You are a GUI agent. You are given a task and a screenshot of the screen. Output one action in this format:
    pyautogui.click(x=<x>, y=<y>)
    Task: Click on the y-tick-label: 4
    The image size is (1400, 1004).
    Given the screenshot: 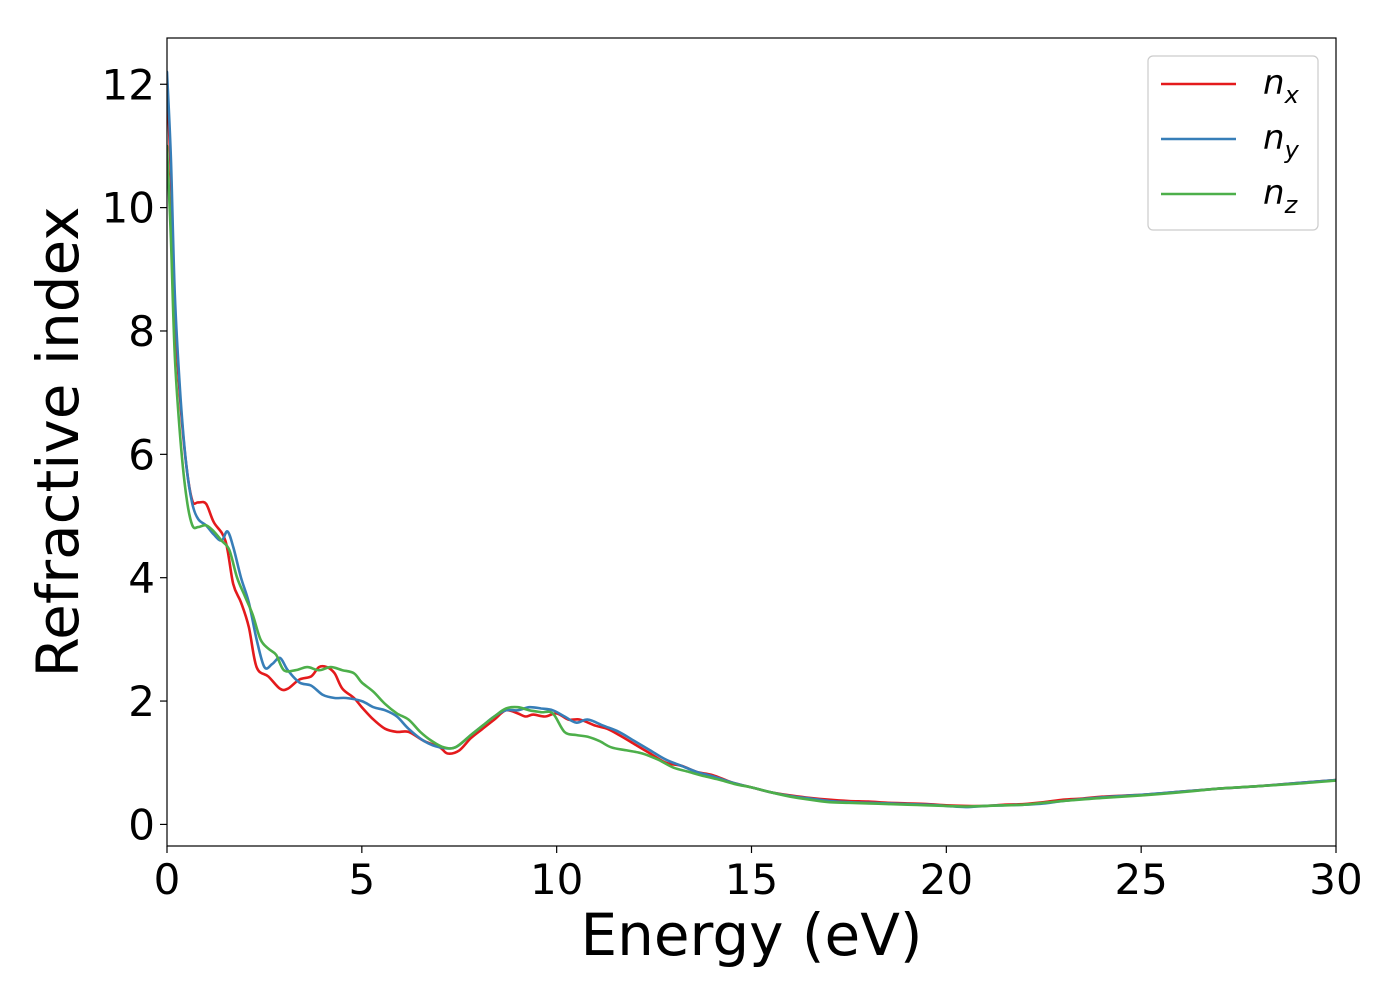 What is the action you would take?
    pyautogui.click(x=141, y=578)
    